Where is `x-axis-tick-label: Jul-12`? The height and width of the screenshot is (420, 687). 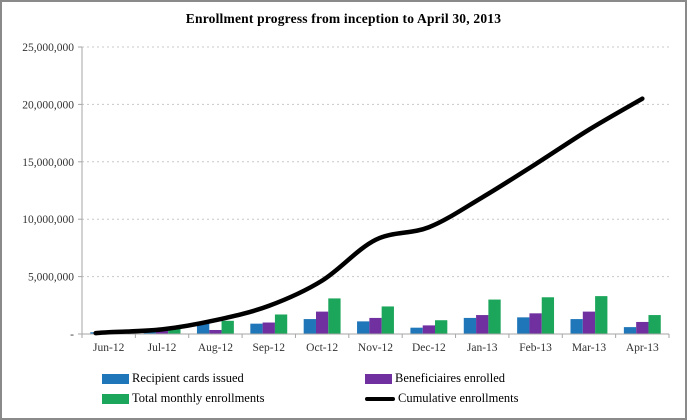 x-axis-tick-label: Jul-12 is located at coordinates (162, 348).